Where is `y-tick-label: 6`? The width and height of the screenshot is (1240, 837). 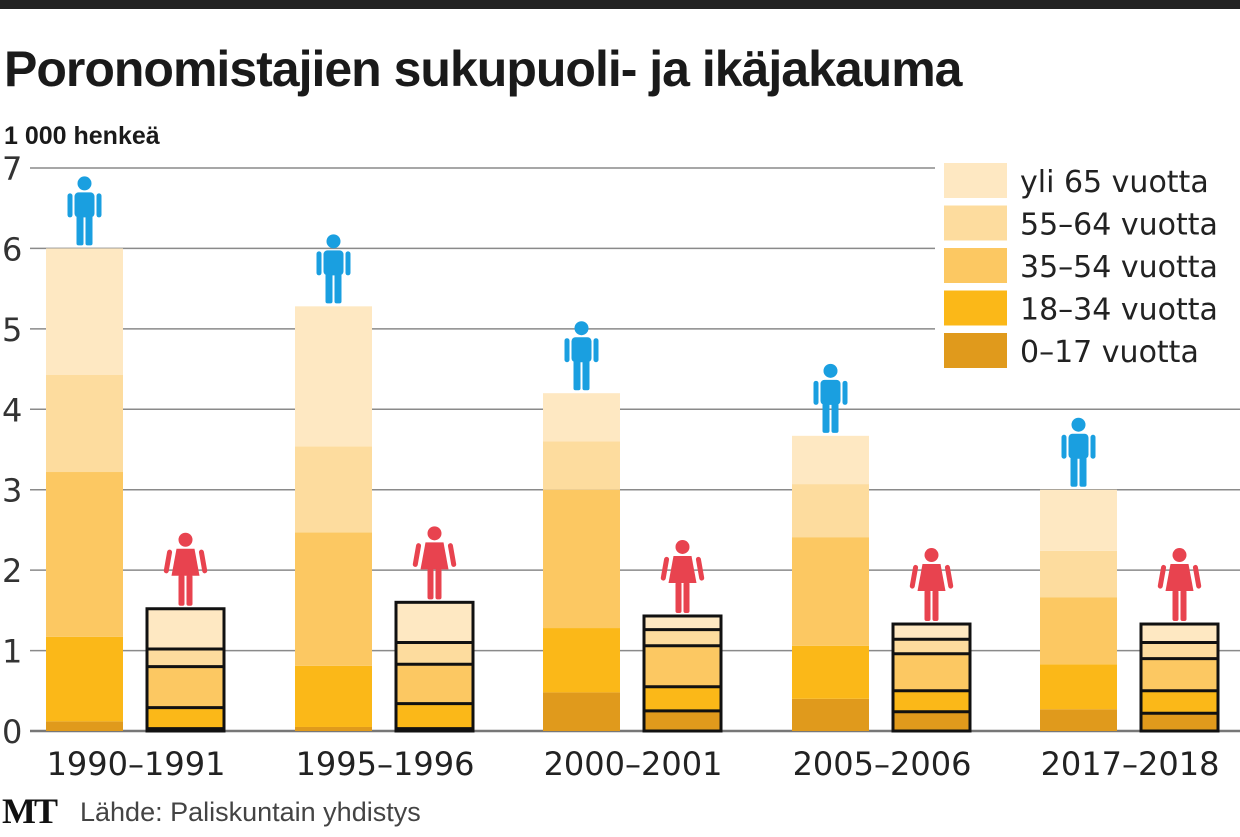 y-tick-label: 6 is located at coordinates (12, 249).